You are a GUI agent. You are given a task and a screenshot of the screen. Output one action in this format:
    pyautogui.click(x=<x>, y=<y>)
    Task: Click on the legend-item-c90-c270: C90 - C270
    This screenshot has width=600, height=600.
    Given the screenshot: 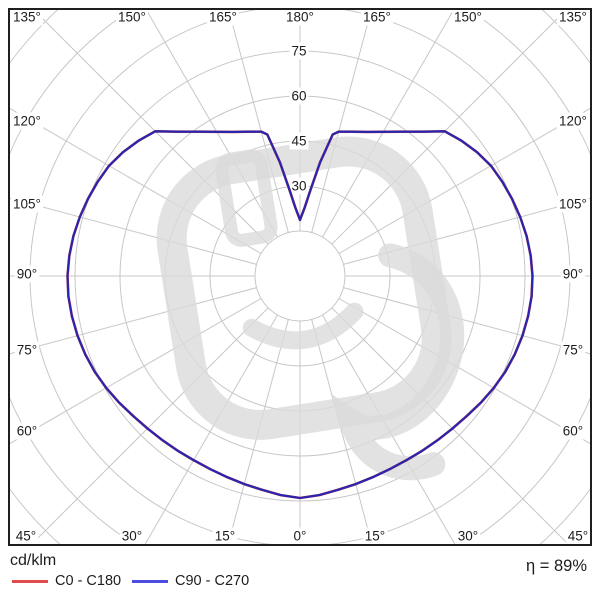 What is the action you would take?
    pyautogui.click(x=190, y=581)
    